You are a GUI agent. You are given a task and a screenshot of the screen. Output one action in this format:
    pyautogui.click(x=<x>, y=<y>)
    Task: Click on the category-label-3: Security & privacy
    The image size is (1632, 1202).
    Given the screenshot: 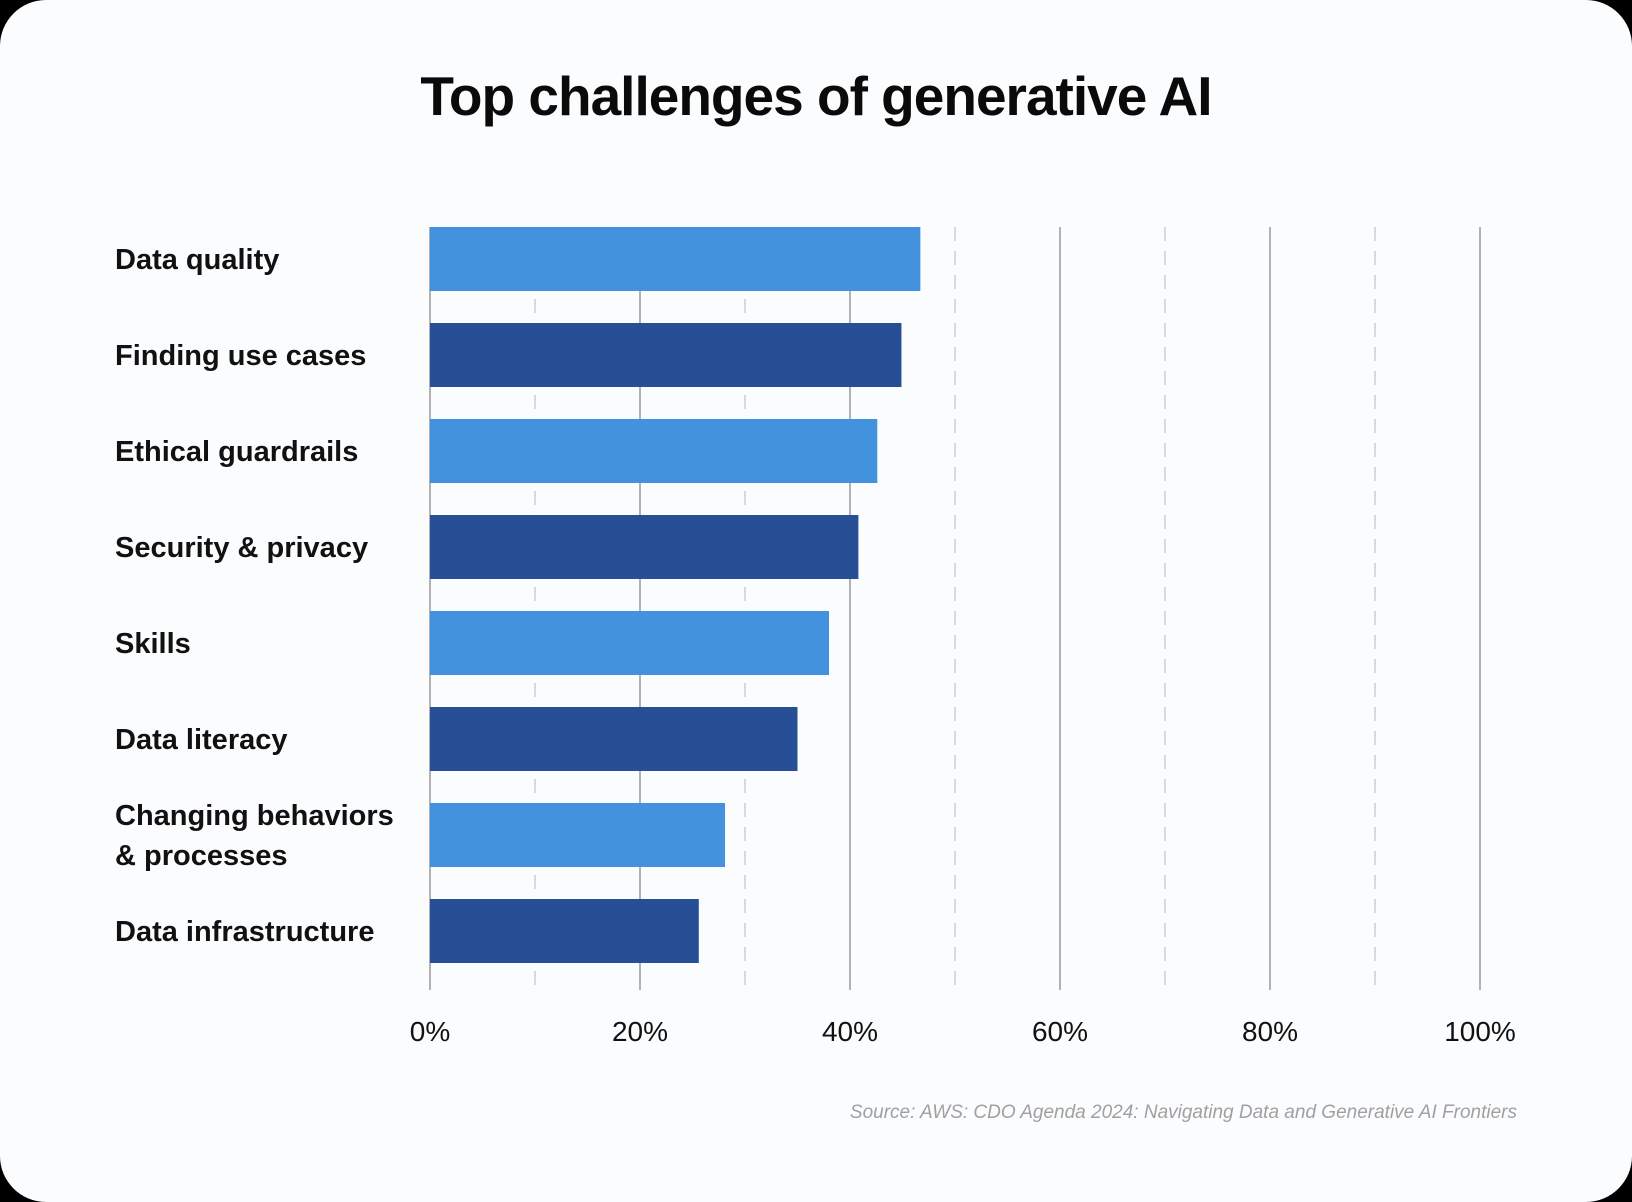 What is the action you would take?
    pyautogui.click(x=241, y=548)
    